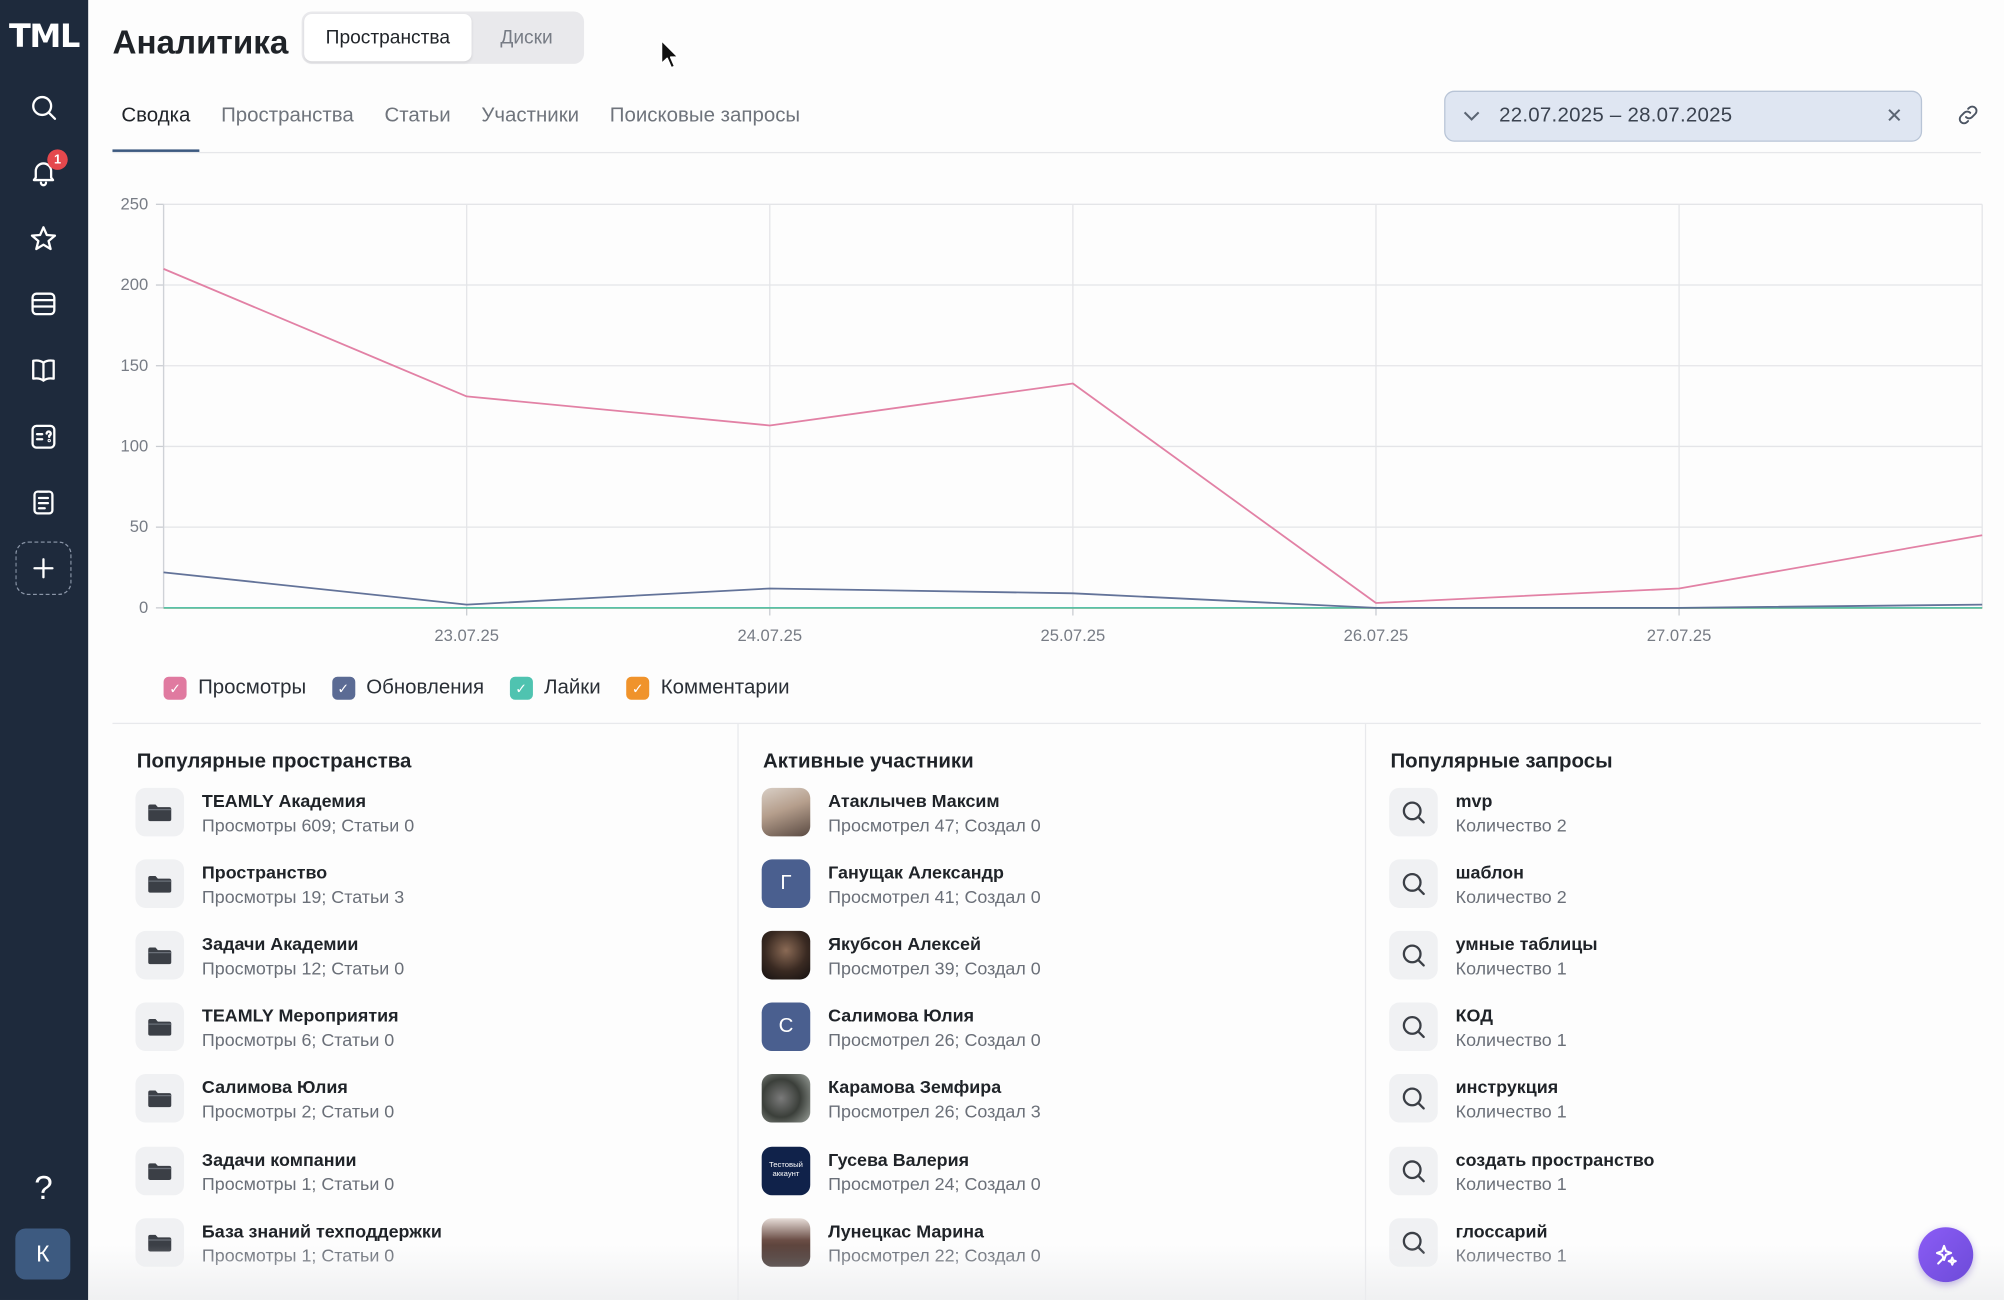 The width and height of the screenshot is (2004, 1300). I want to click on tab-spaces: Пространства, so click(287, 115).